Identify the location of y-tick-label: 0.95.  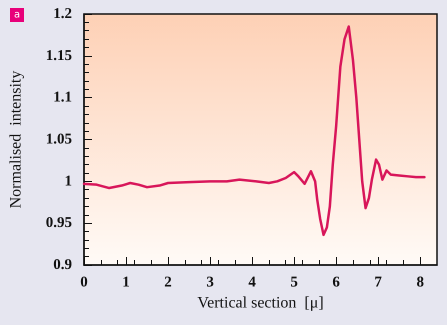
(59, 223).